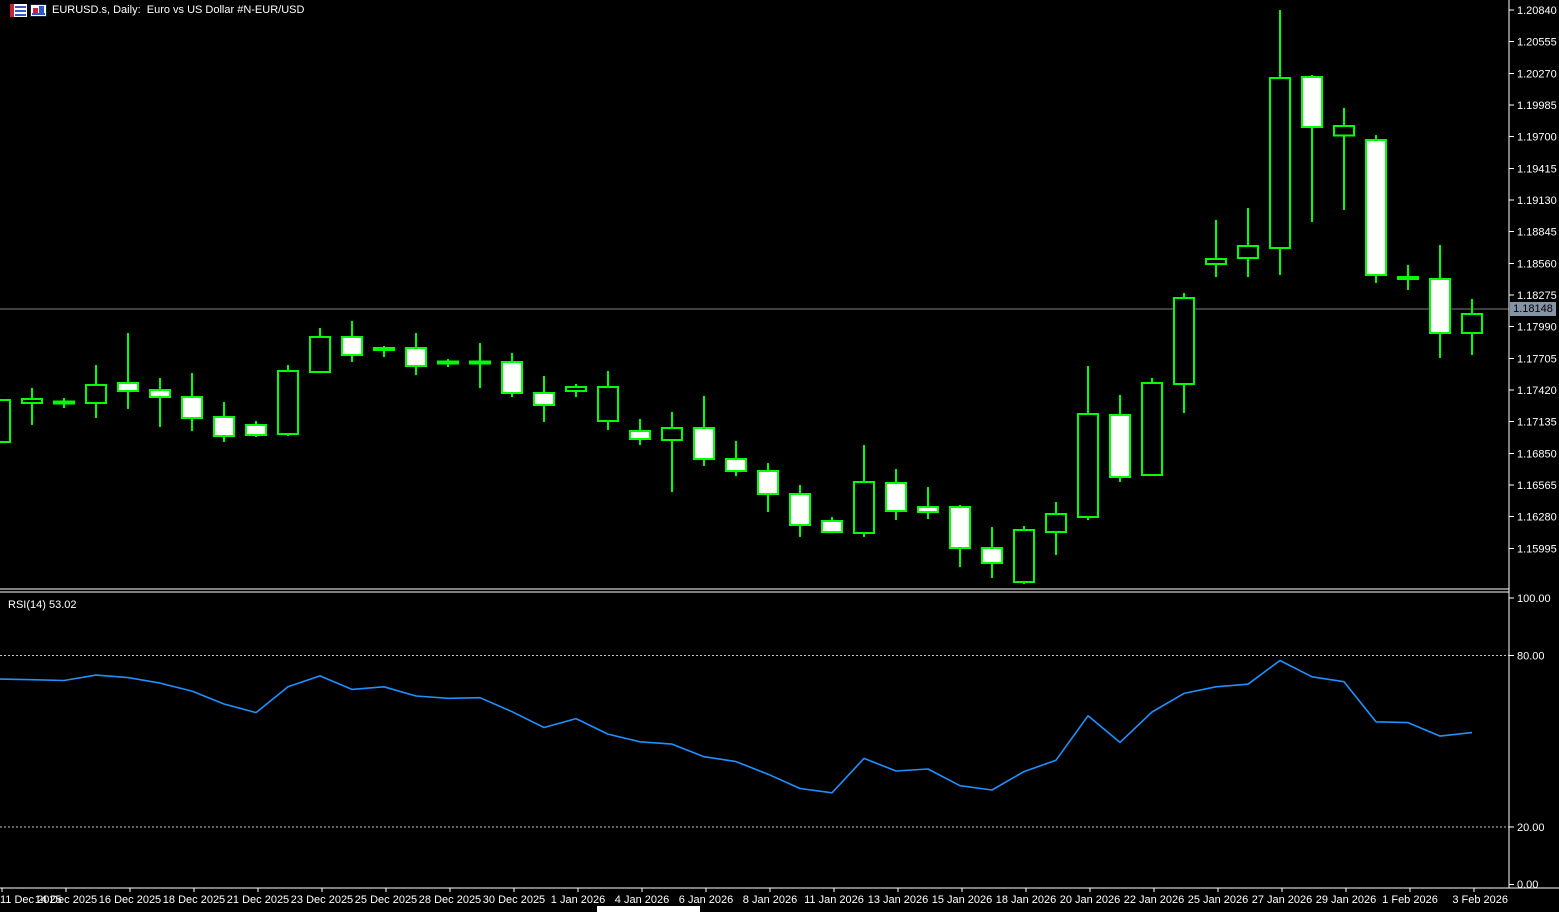 Image resolution: width=1559 pixels, height=912 pixels. Describe the element at coordinates (736, 726) in the screenshot. I see `rsi-line` at that location.